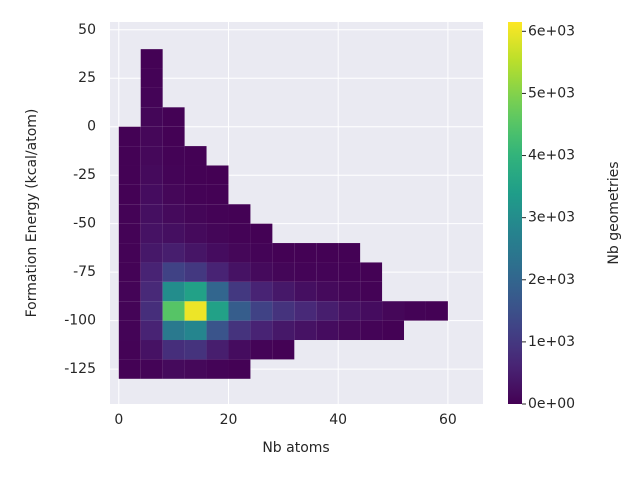  Describe the element at coordinates (84, 224) in the screenshot. I see `y-tick-label: -50` at that location.